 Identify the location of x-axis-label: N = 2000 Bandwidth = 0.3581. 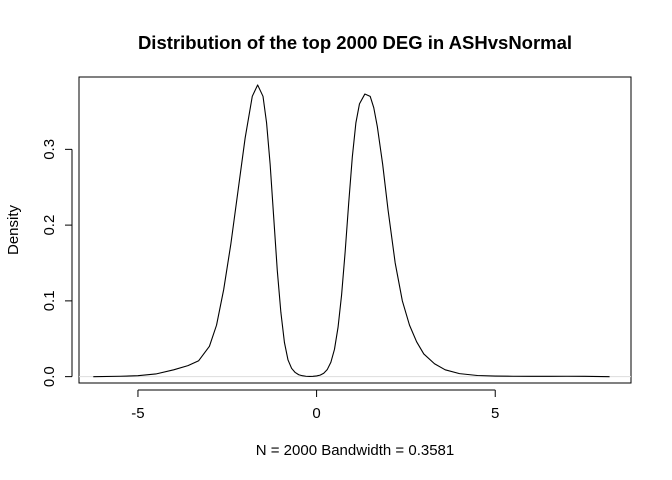
(355, 450).